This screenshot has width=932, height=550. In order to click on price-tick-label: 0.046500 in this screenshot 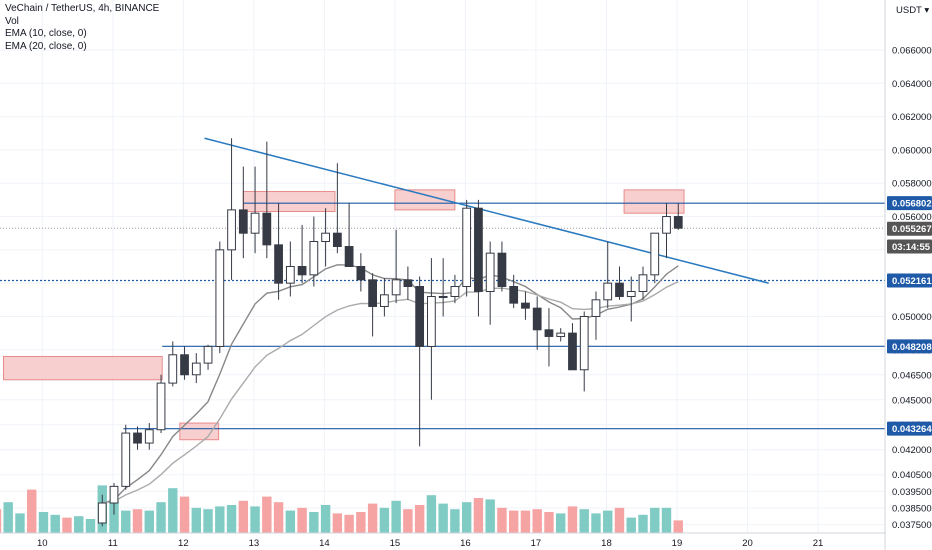, I will do `click(912, 375)`.